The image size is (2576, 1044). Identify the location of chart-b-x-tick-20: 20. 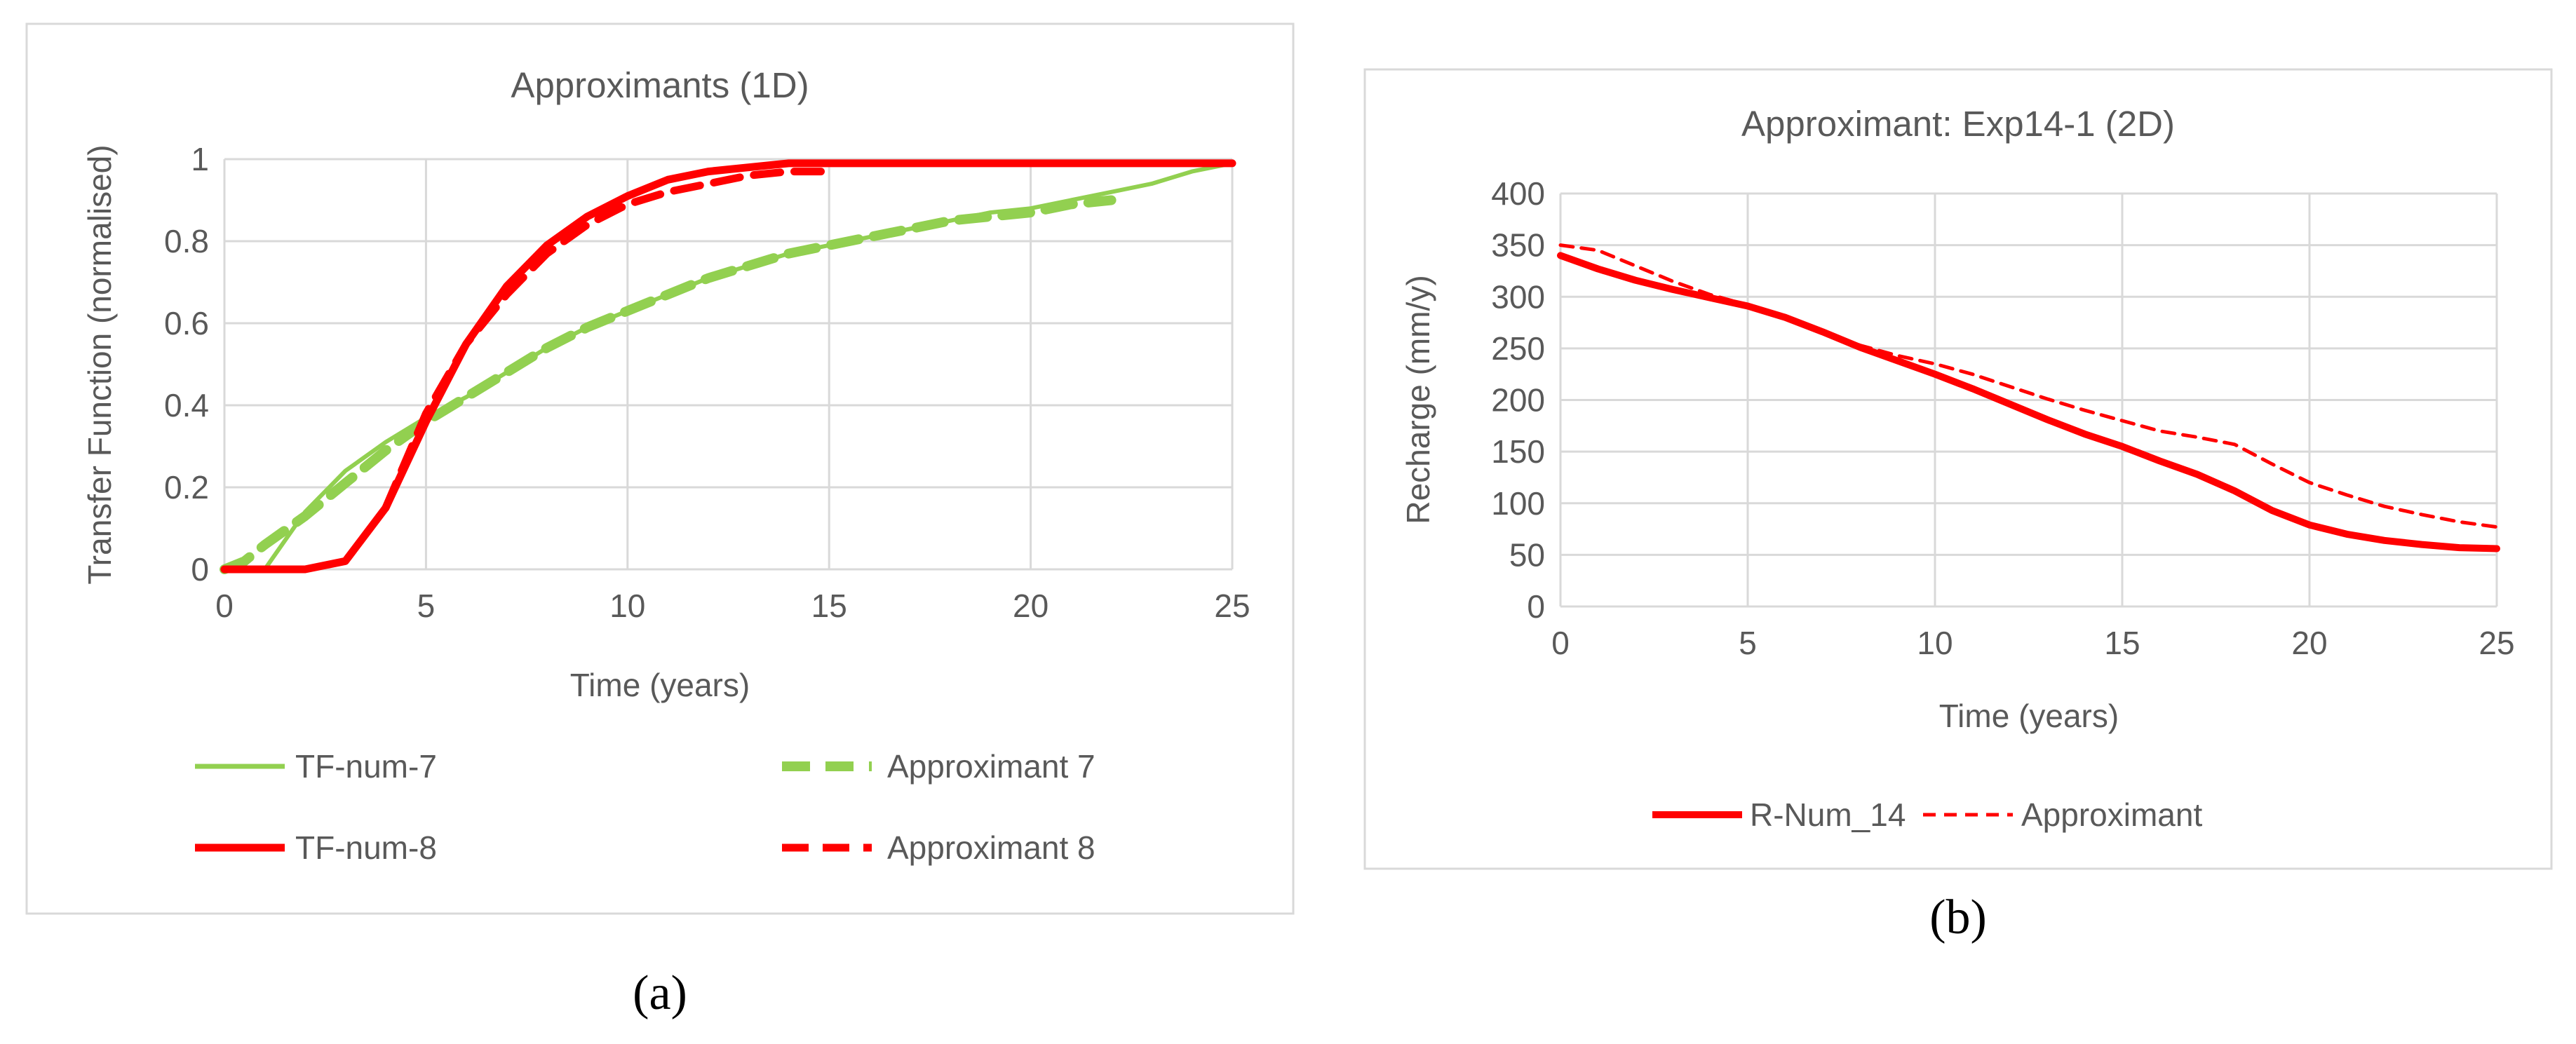
(2309, 643).